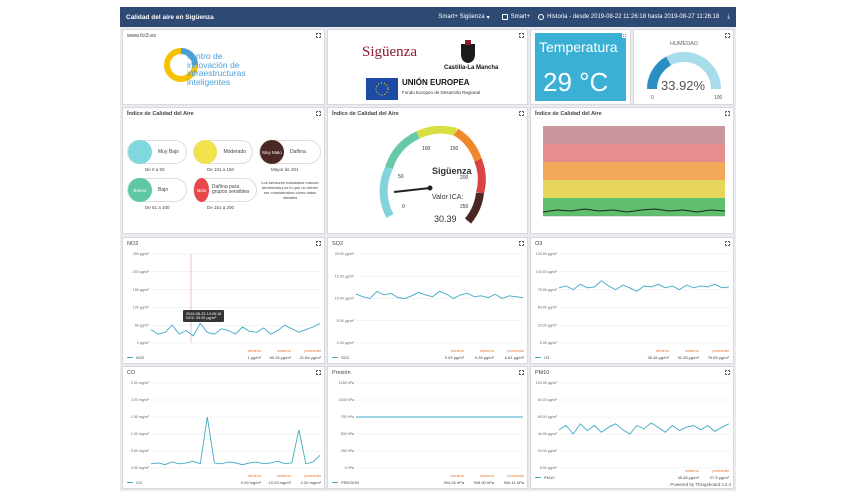 Image resolution: width=850 pixels, height=495 pixels. I want to click on y-tick-label: 1250 hPa, so click(346, 383).